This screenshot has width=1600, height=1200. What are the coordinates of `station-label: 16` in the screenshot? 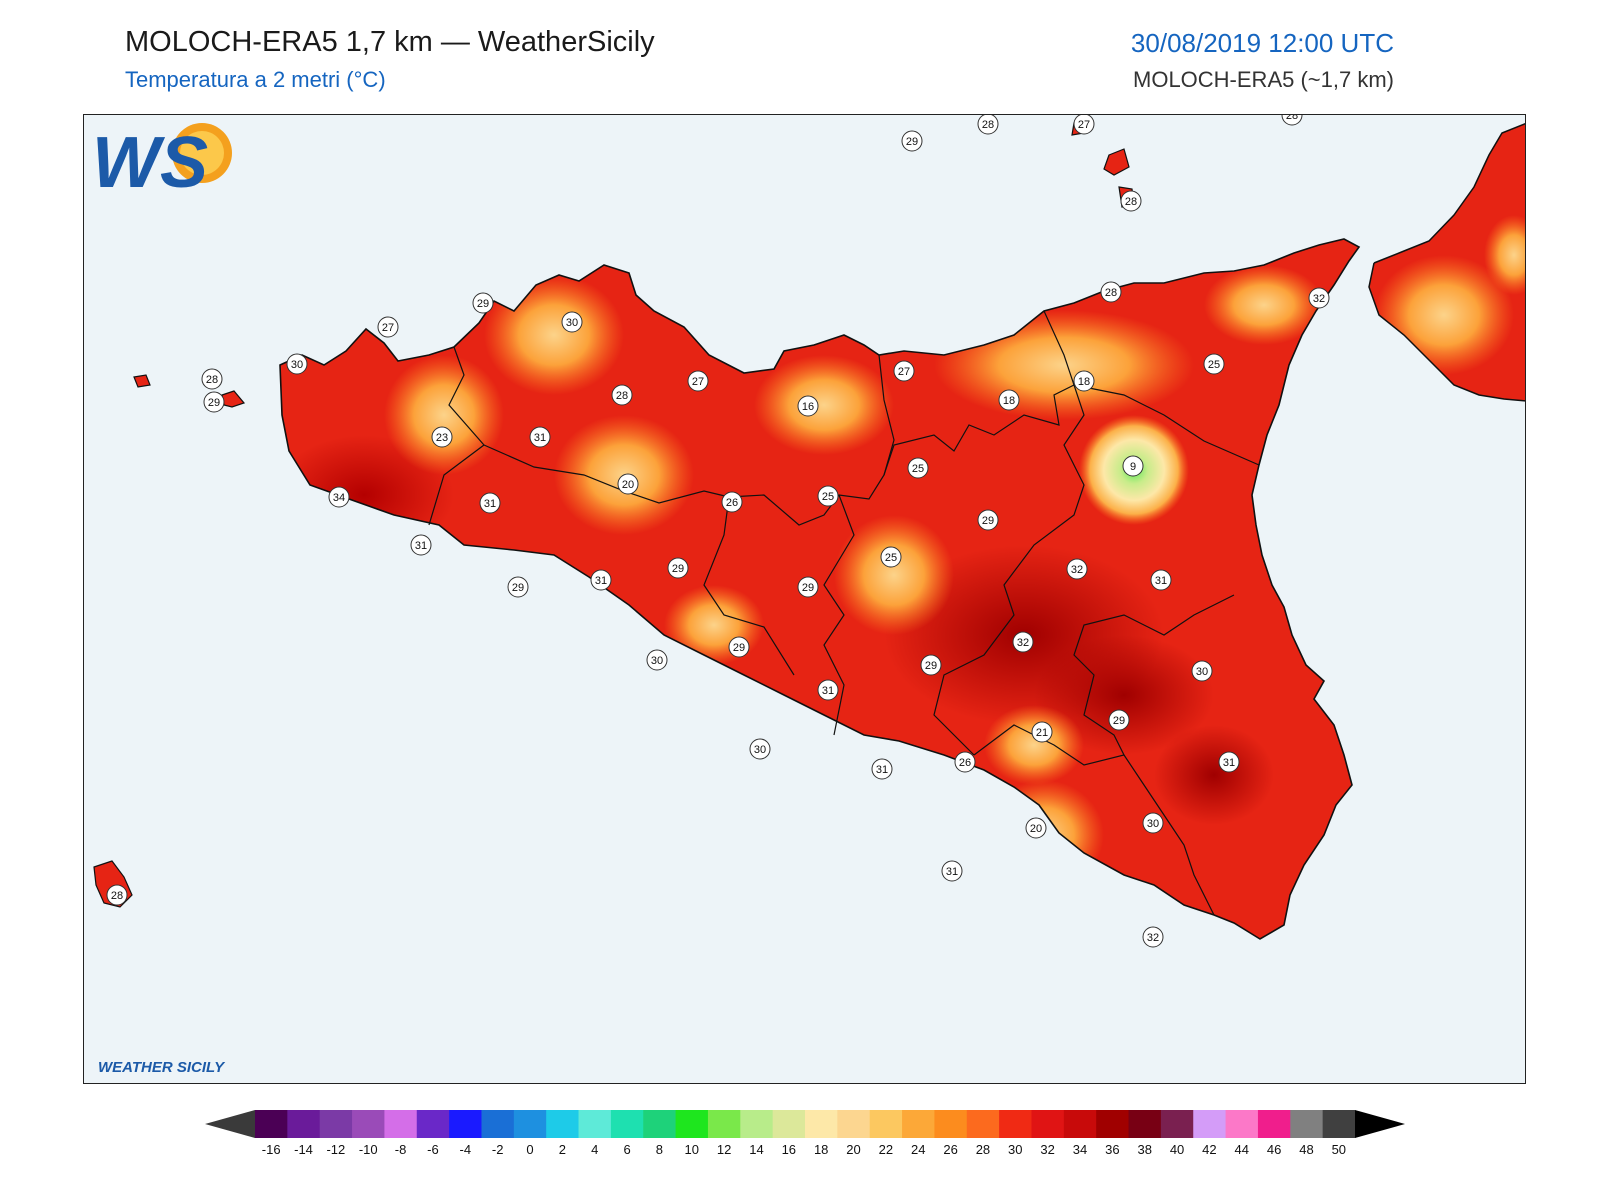 It's located at (808, 406).